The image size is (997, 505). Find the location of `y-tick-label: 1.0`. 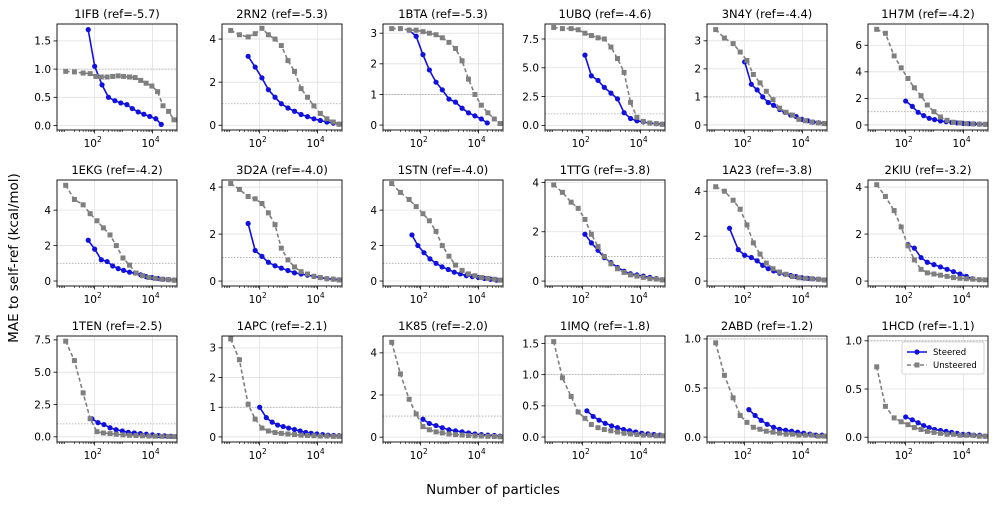

y-tick-label: 1.0 is located at coordinates (42, 70).